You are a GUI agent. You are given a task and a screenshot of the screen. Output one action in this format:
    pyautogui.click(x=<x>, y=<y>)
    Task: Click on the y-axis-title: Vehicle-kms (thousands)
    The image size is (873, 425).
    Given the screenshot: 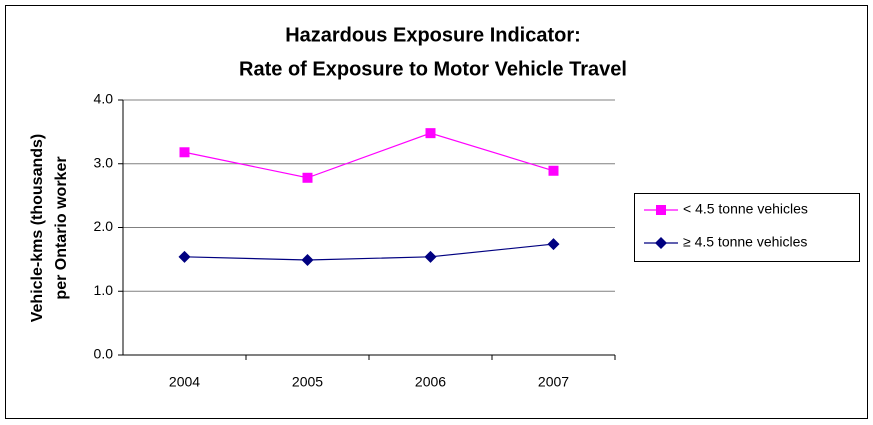 What is the action you would take?
    pyautogui.click(x=37, y=228)
    